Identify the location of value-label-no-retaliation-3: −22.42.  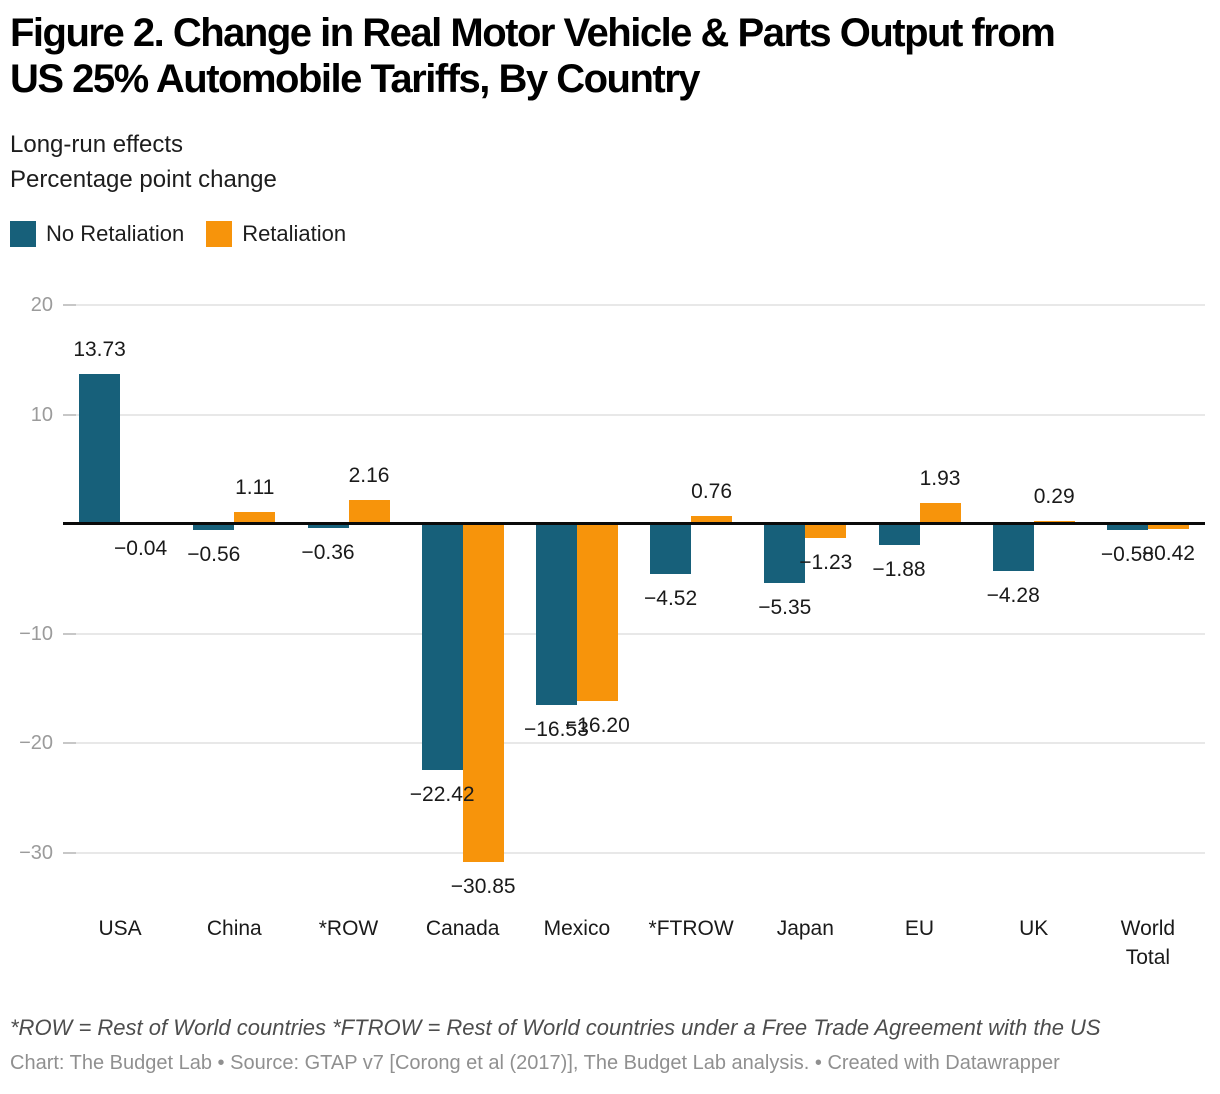
(442, 794).